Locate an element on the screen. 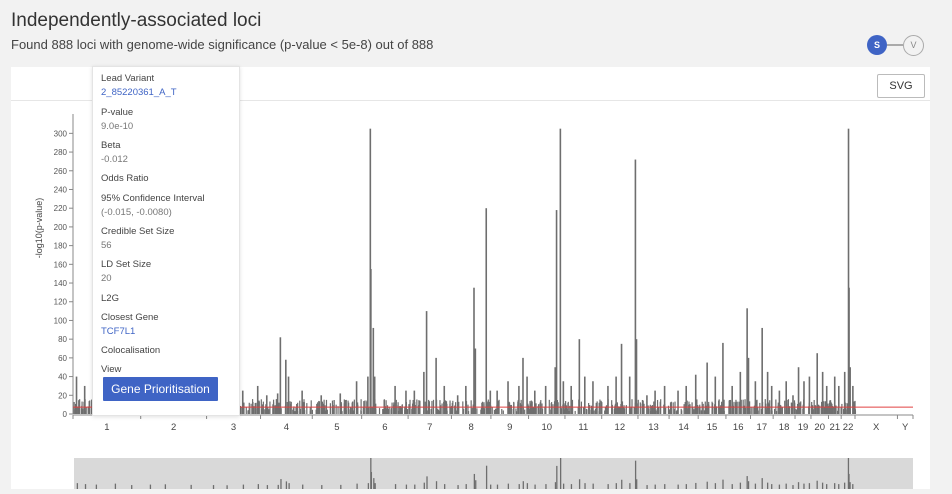 This screenshot has height=494, width=952. y-tick-label: 220 is located at coordinates (61, 208).